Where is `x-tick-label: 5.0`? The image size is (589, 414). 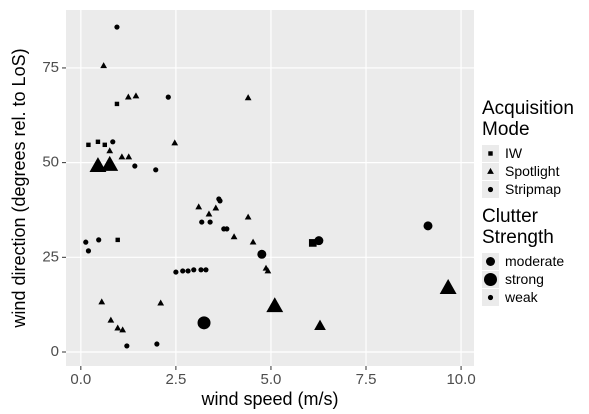
x-tick-label: 5.0 is located at coordinates (271, 379).